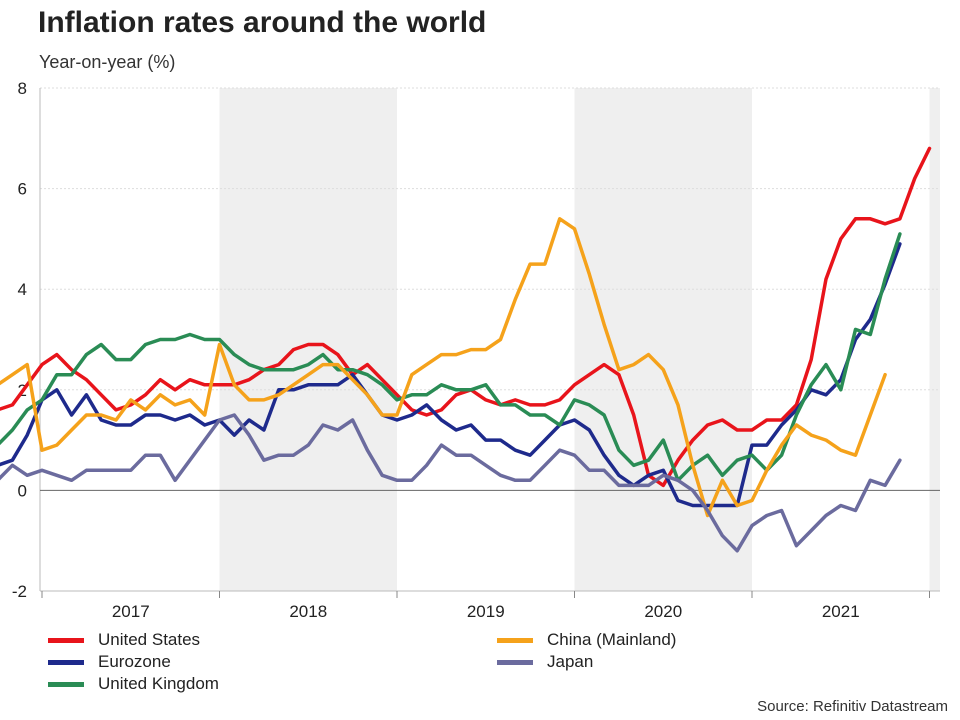 The width and height of the screenshot is (960, 720). Describe the element at coordinates (134, 661) in the screenshot. I see `legend-label-eurozone: Eurozone` at that location.